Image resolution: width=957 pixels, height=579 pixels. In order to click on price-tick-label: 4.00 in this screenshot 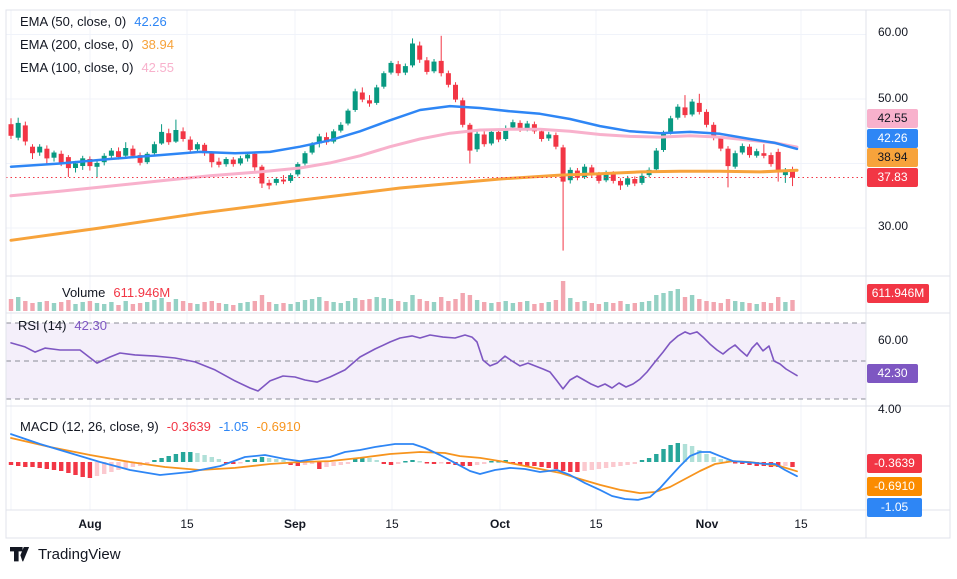, I will do `click(890, 409)`.